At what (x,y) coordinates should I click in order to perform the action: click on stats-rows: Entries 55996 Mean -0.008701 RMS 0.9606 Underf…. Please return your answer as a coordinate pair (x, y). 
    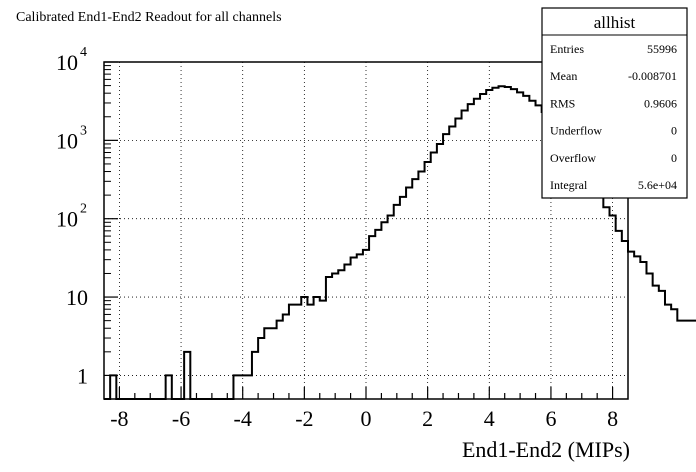
    Looking at the image, I should click on (613, 117).